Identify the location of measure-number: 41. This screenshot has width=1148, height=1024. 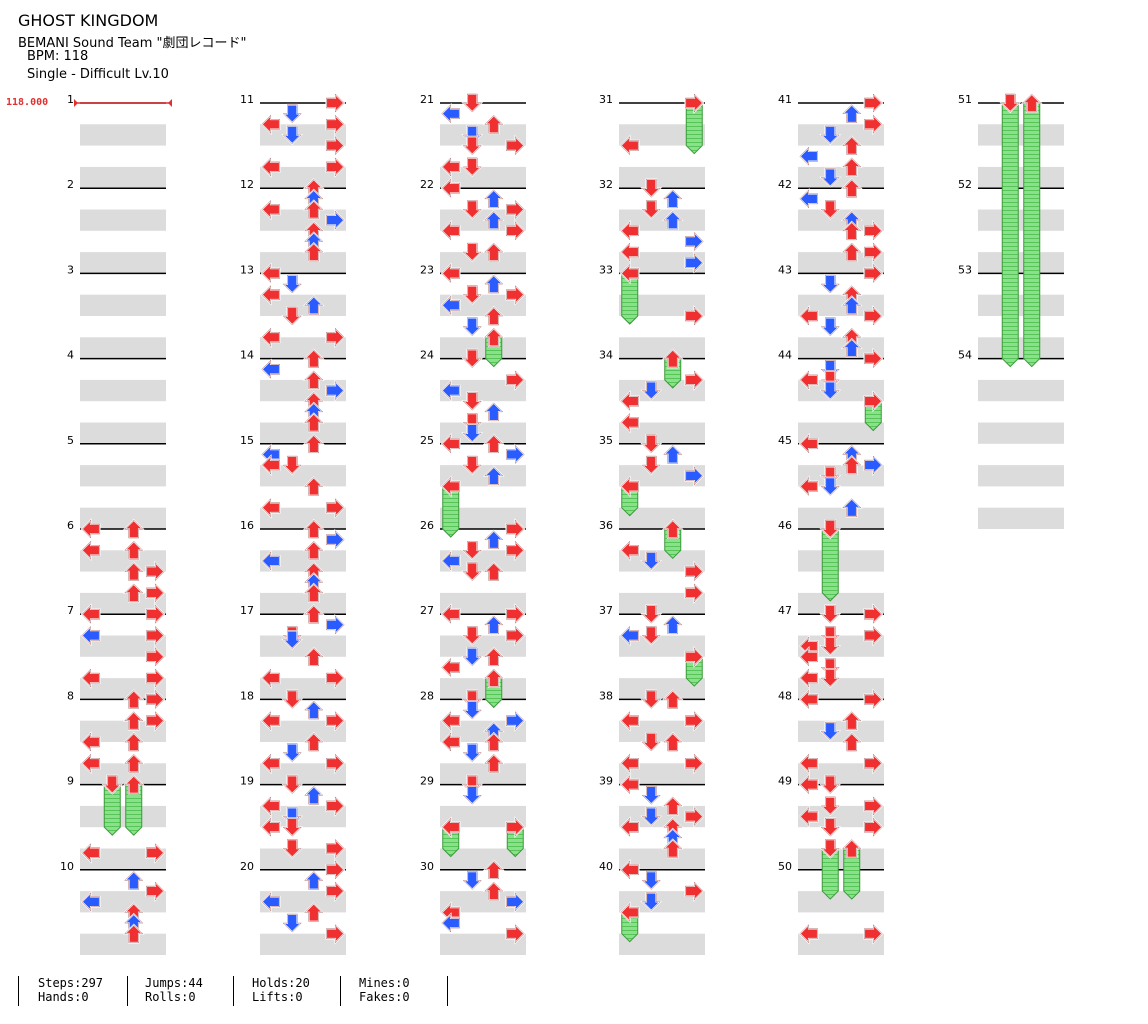
(785, 99).